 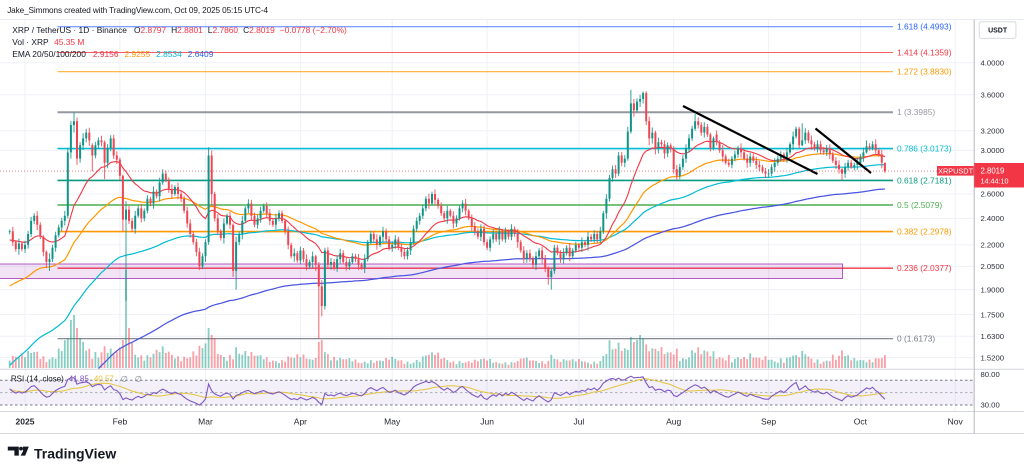 What do you see at coordinates (993, 314) in the screenshot?
I see `svg-text: 1.7500` at bounding box center [993, 314].